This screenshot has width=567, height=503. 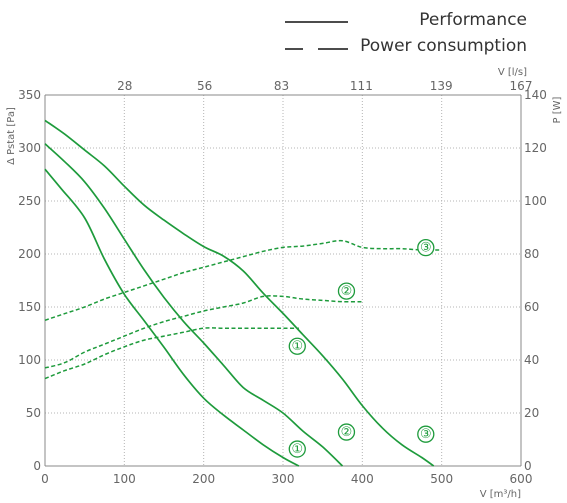 What do you see at coordinates (124, 479) in the screenshot?
I see `x-tick-label: 100` at bounding box center [124, 479].